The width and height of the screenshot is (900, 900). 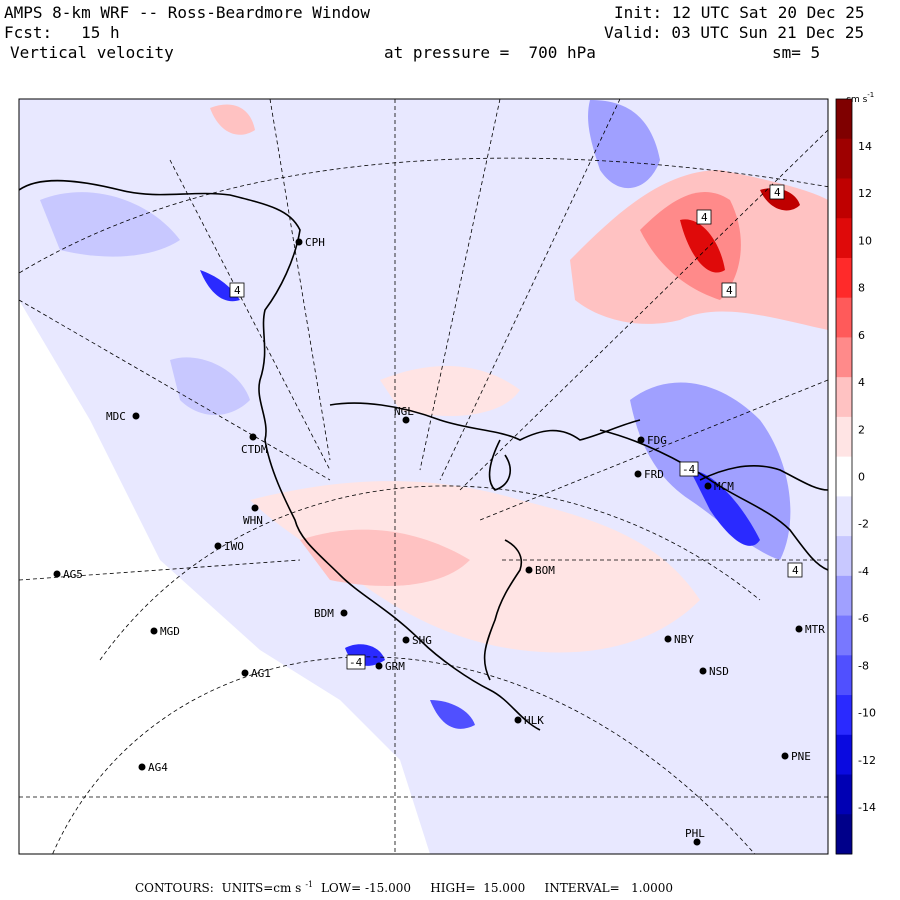 What do you see at coordinates (815, 629) in the screenshot?
I see `station-label: MTR` at bounding box center [815, 629].